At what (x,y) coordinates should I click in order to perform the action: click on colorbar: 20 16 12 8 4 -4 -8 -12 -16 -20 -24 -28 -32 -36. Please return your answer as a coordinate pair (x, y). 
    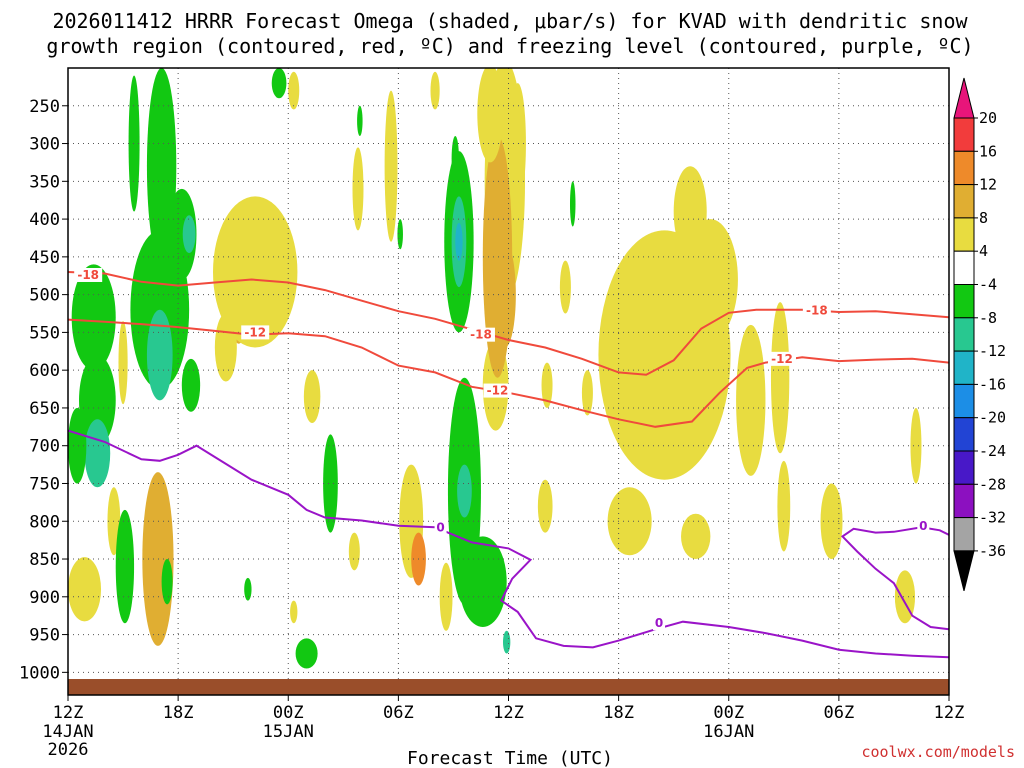
    Looking at the image, I should click on (979, 334).